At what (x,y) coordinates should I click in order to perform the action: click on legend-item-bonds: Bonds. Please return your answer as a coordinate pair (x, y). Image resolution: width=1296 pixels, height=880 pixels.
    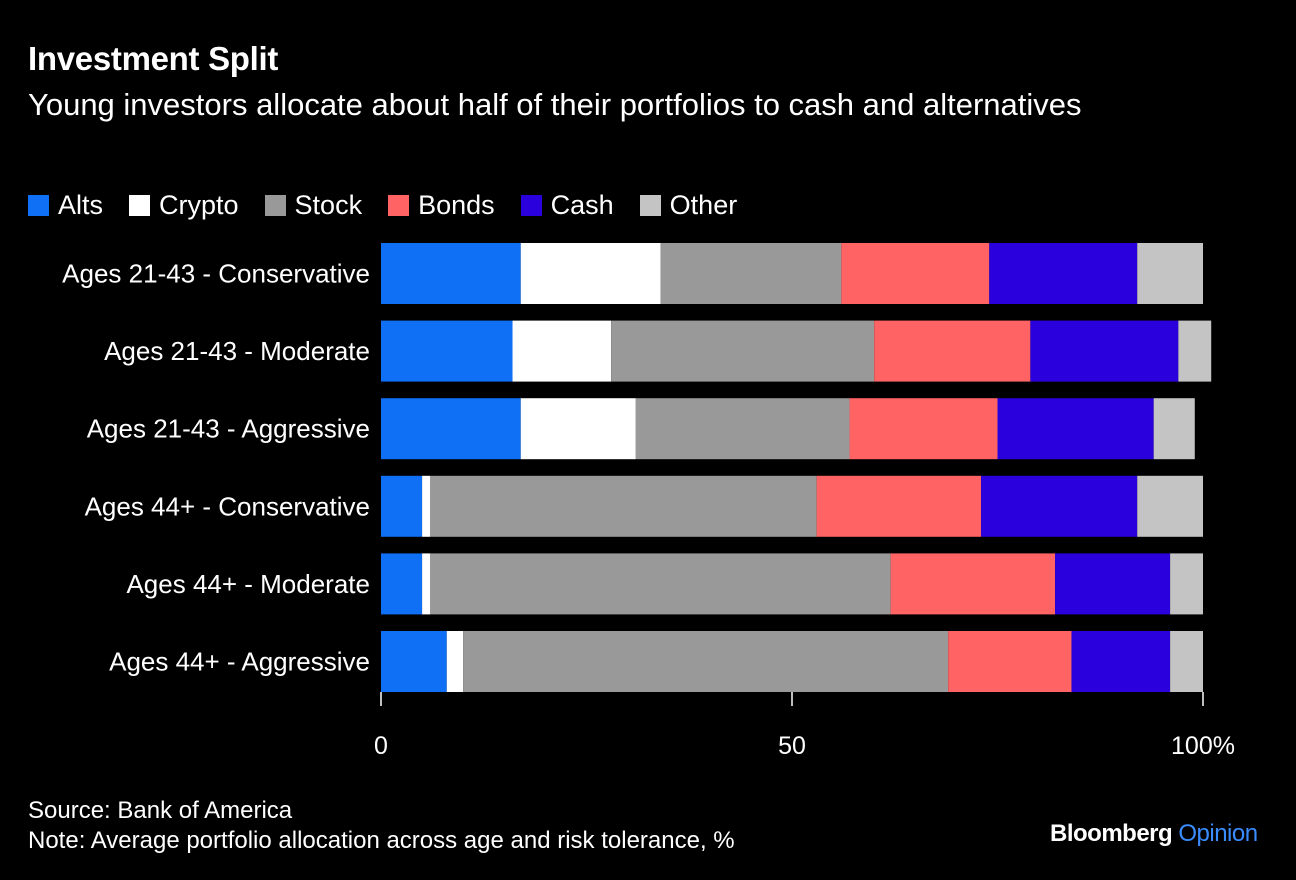
    Looking at the image, I should click on (441, 205).